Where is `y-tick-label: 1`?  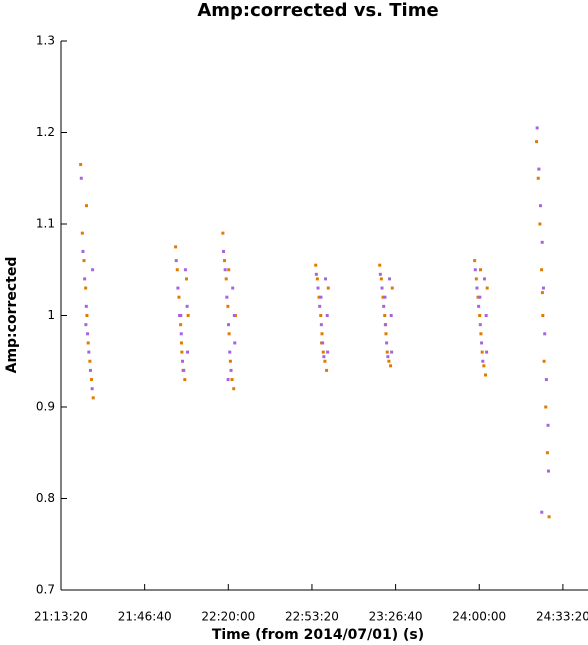
y-tick-label: 1 is located at coordinates (51, 315).